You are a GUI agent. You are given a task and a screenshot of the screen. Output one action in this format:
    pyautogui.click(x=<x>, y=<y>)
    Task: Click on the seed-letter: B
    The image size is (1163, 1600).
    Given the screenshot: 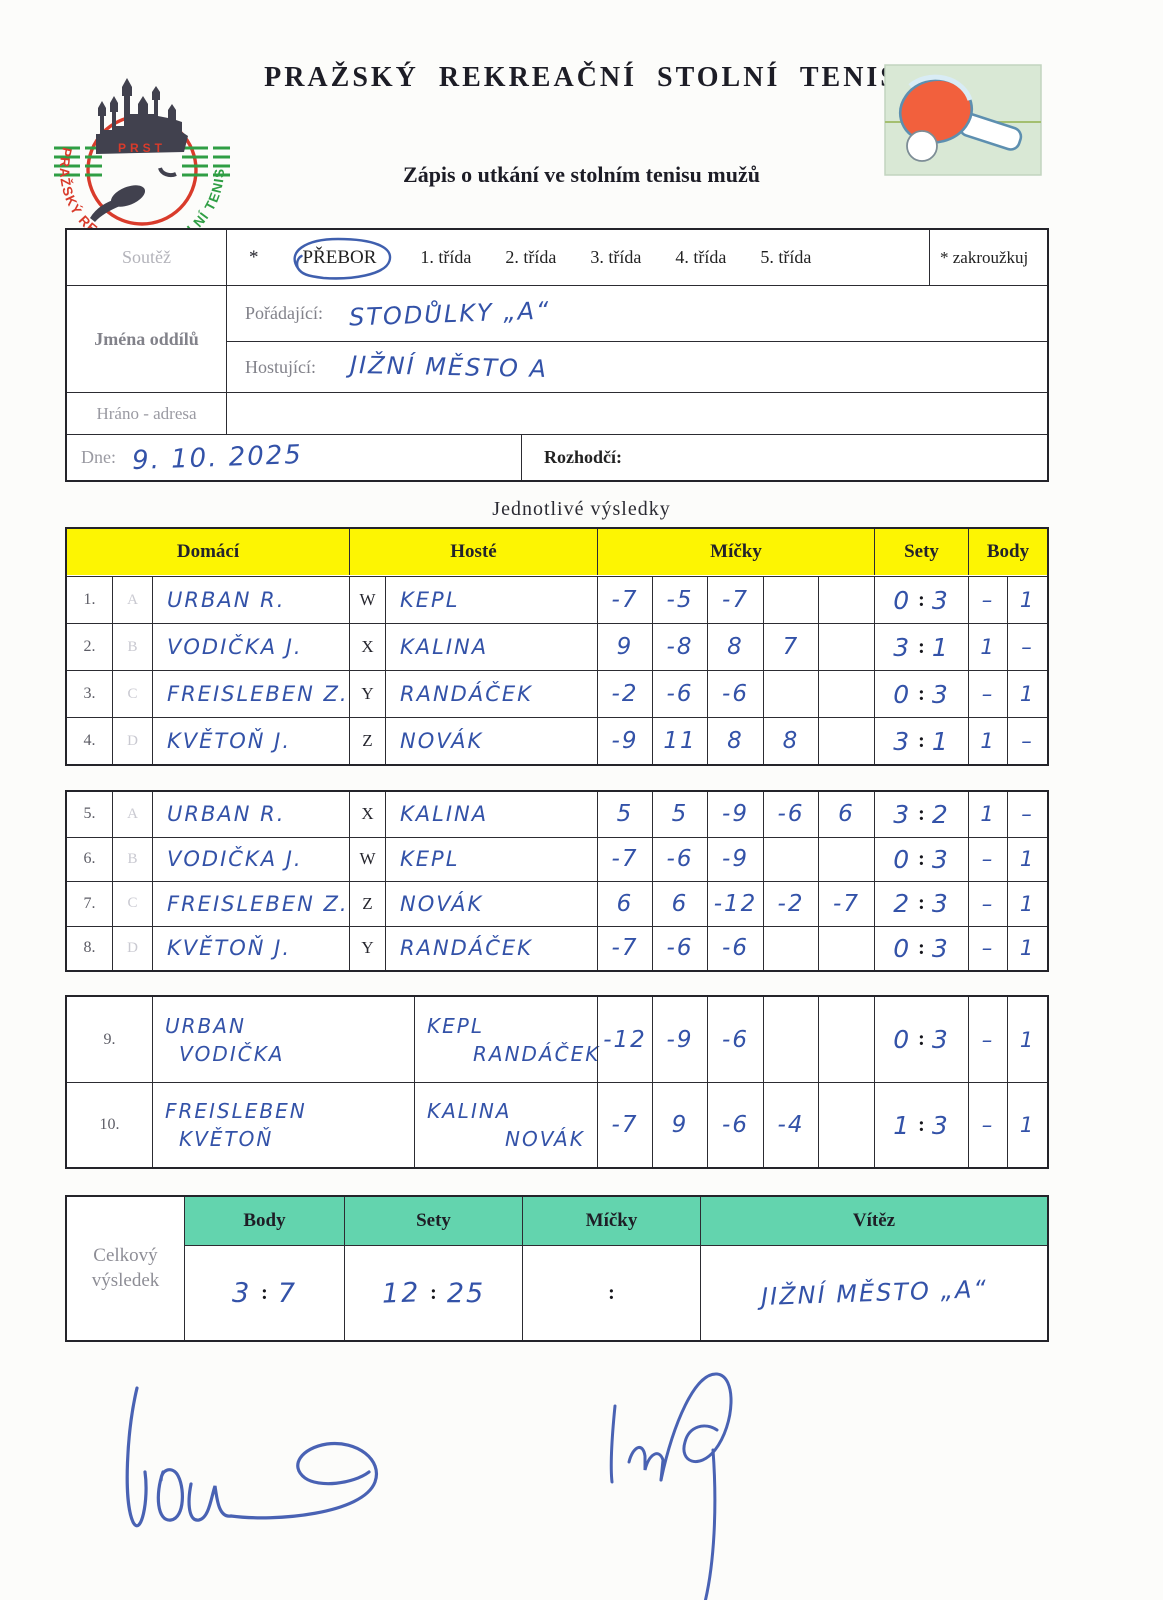 What is the action you would take?
    pyautogui.click(x=132, y=858)
    